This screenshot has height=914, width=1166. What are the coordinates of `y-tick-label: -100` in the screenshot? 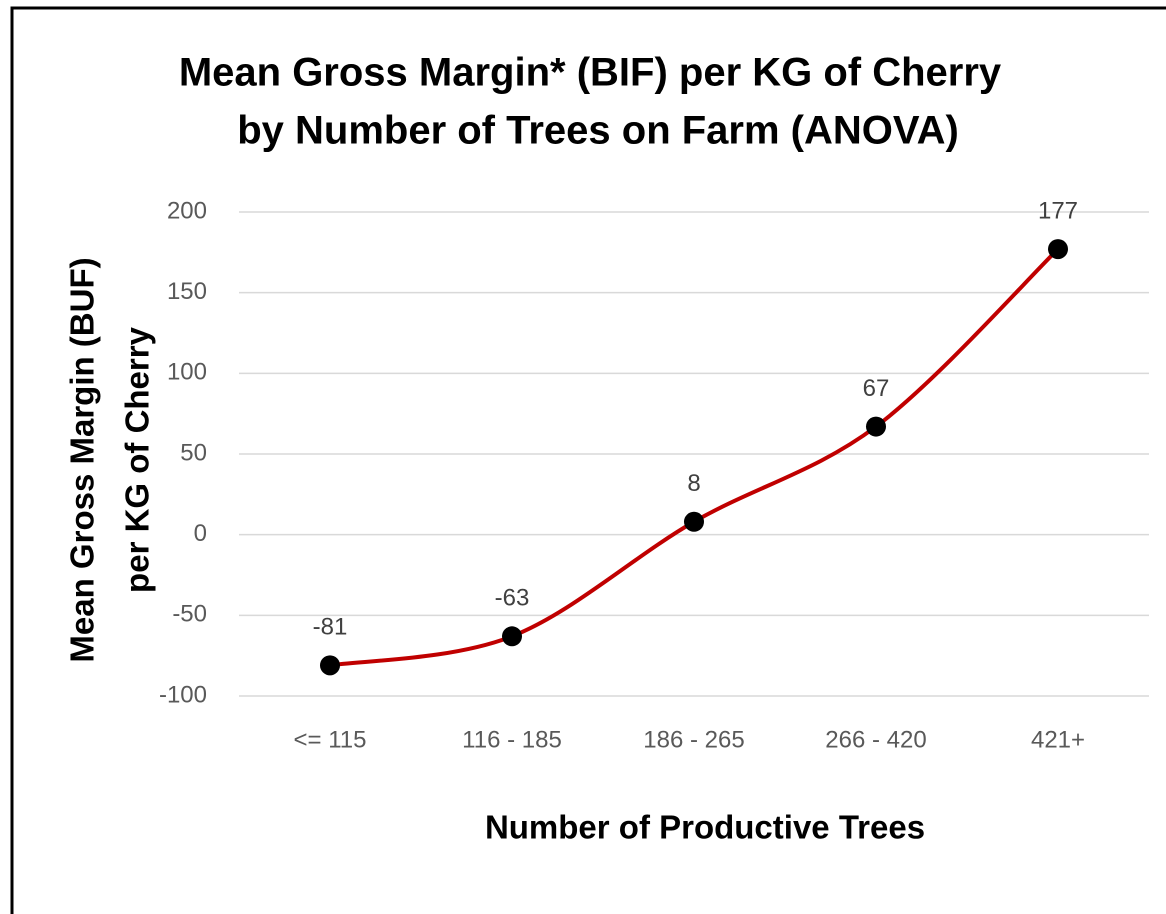 It's located at (183, 694).